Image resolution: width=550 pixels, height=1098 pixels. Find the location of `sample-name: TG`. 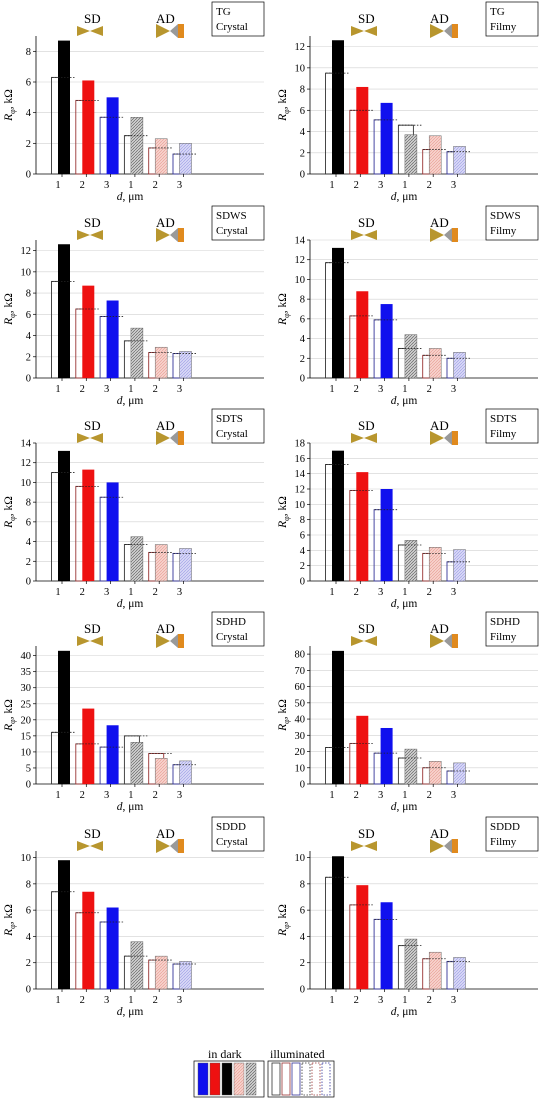

sample-name: TG is located at coordinates (223, 12).